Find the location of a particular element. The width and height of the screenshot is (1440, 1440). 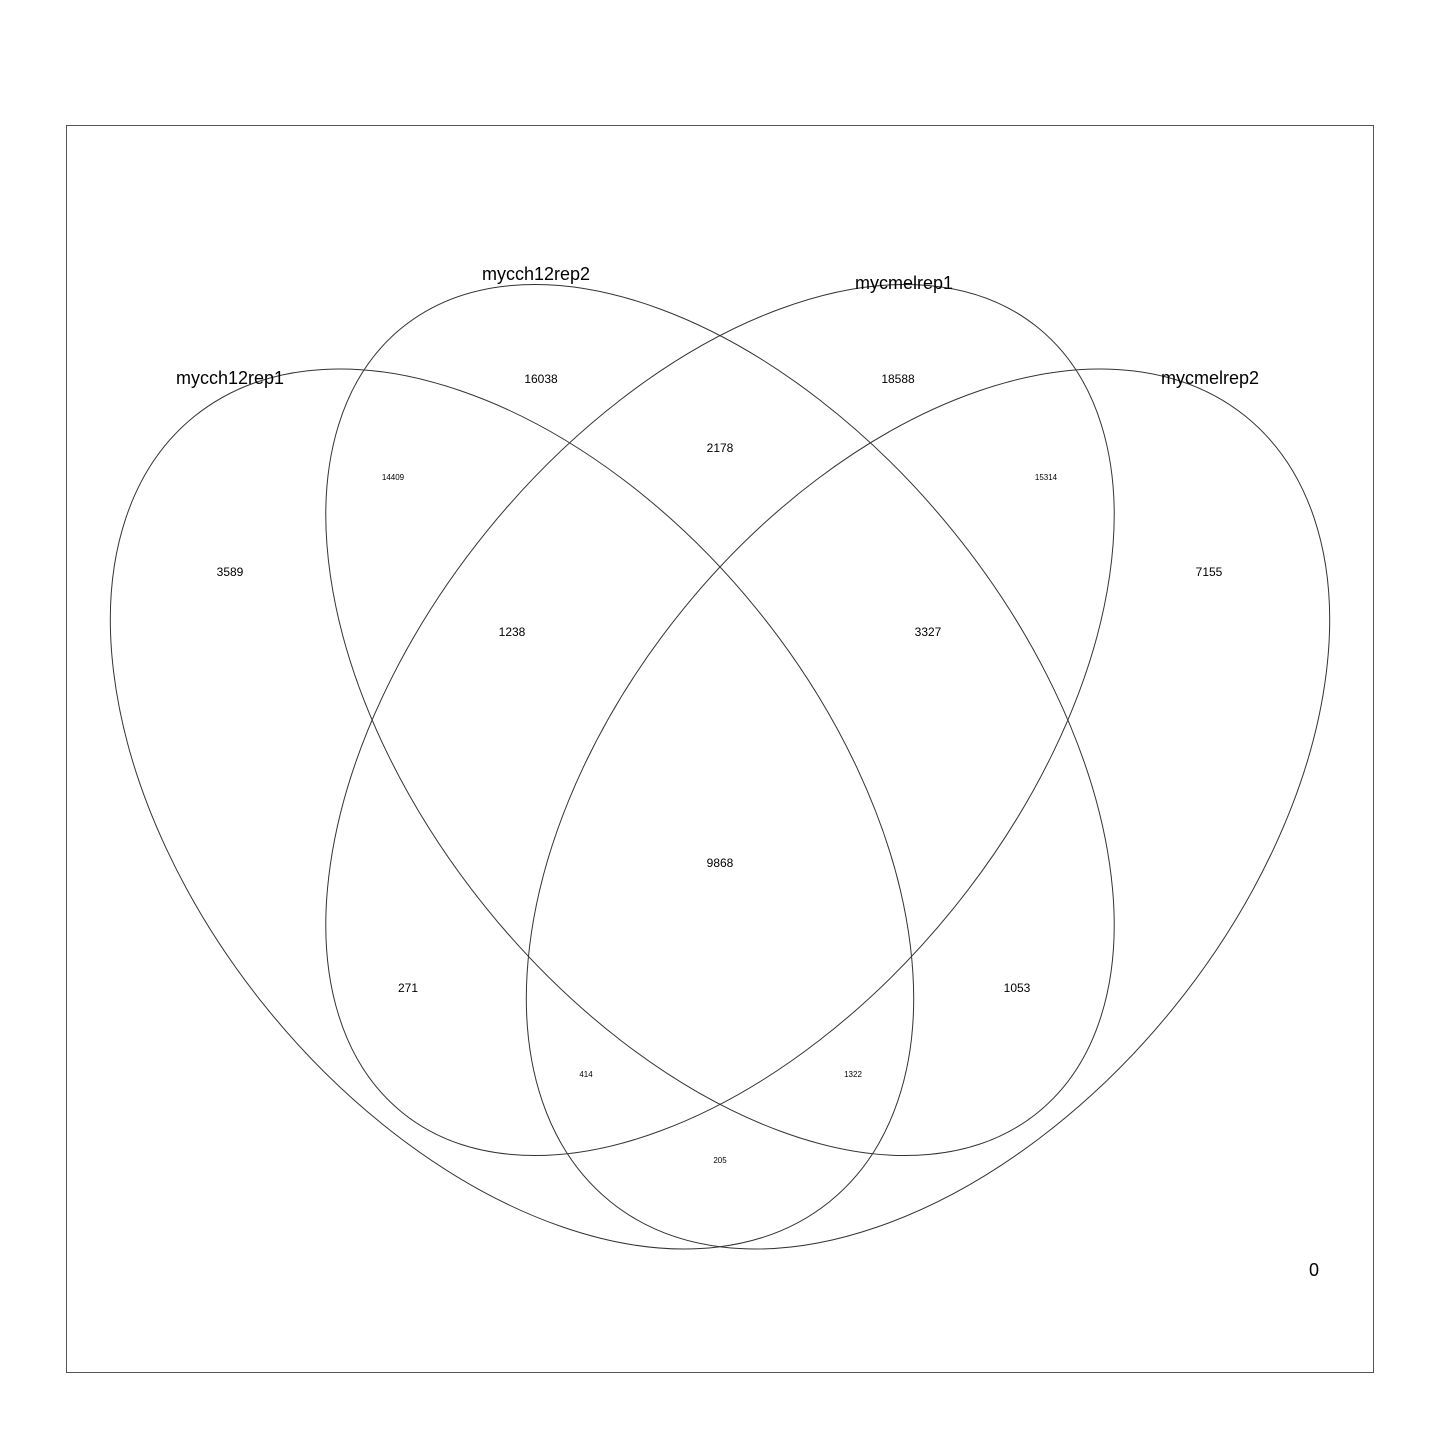

region-count-B: 16038 is located at coordinates (541, 379).